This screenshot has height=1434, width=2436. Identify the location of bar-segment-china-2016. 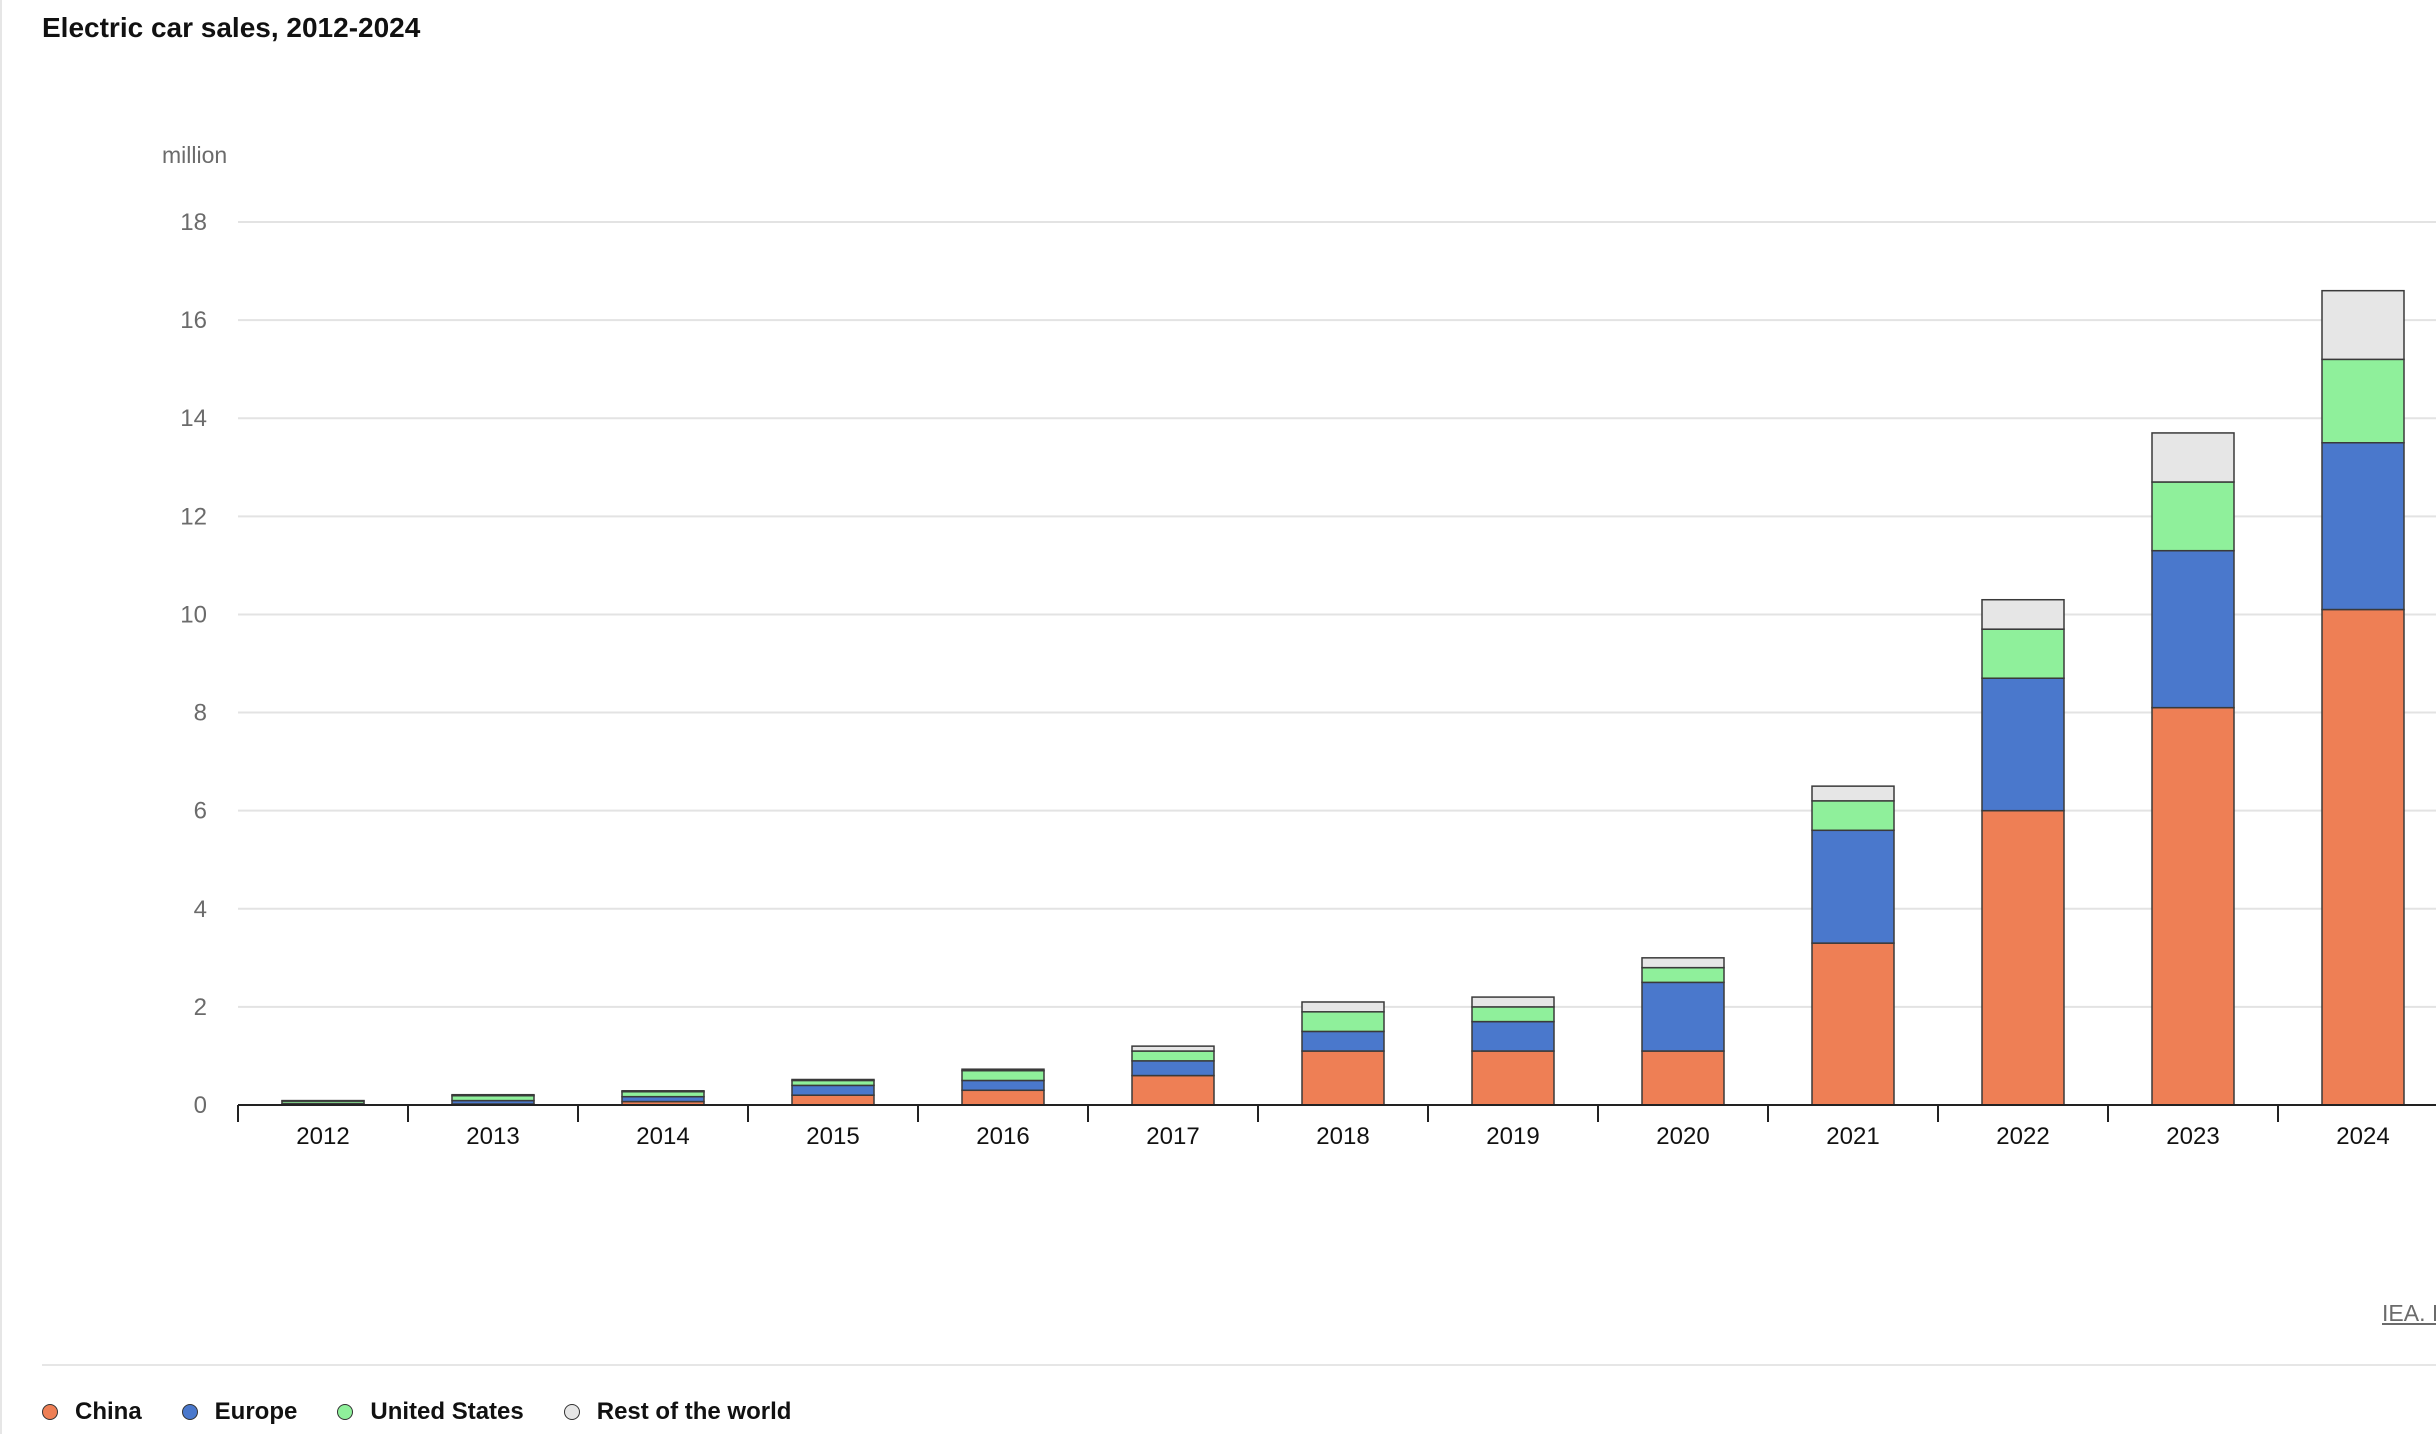
(1003, 1097).